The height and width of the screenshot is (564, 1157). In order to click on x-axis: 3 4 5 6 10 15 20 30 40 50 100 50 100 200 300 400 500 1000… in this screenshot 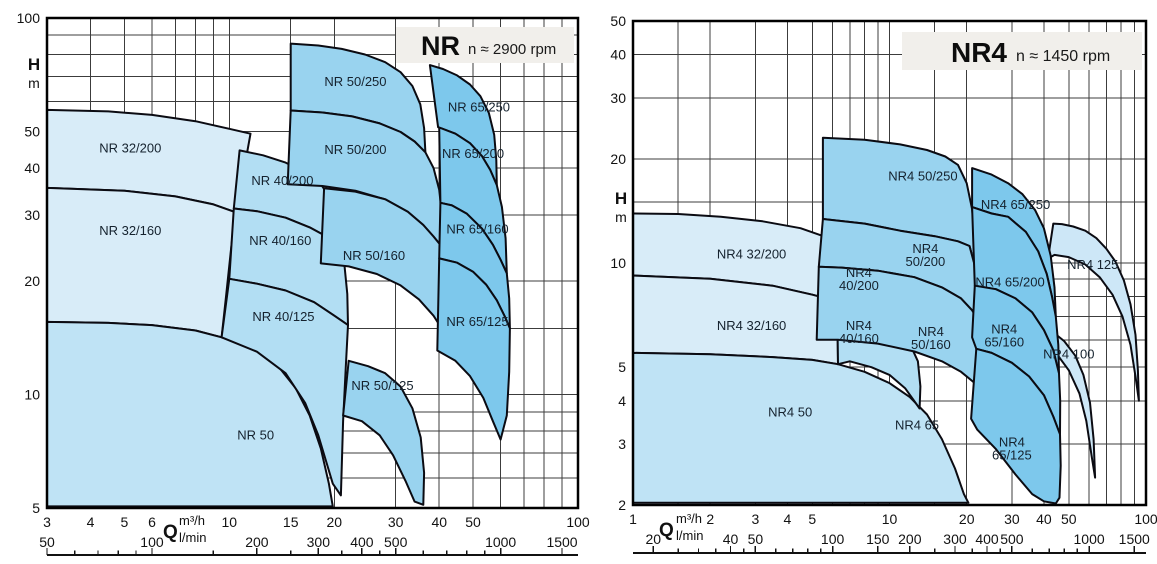, I will do `click(314, 531)`.